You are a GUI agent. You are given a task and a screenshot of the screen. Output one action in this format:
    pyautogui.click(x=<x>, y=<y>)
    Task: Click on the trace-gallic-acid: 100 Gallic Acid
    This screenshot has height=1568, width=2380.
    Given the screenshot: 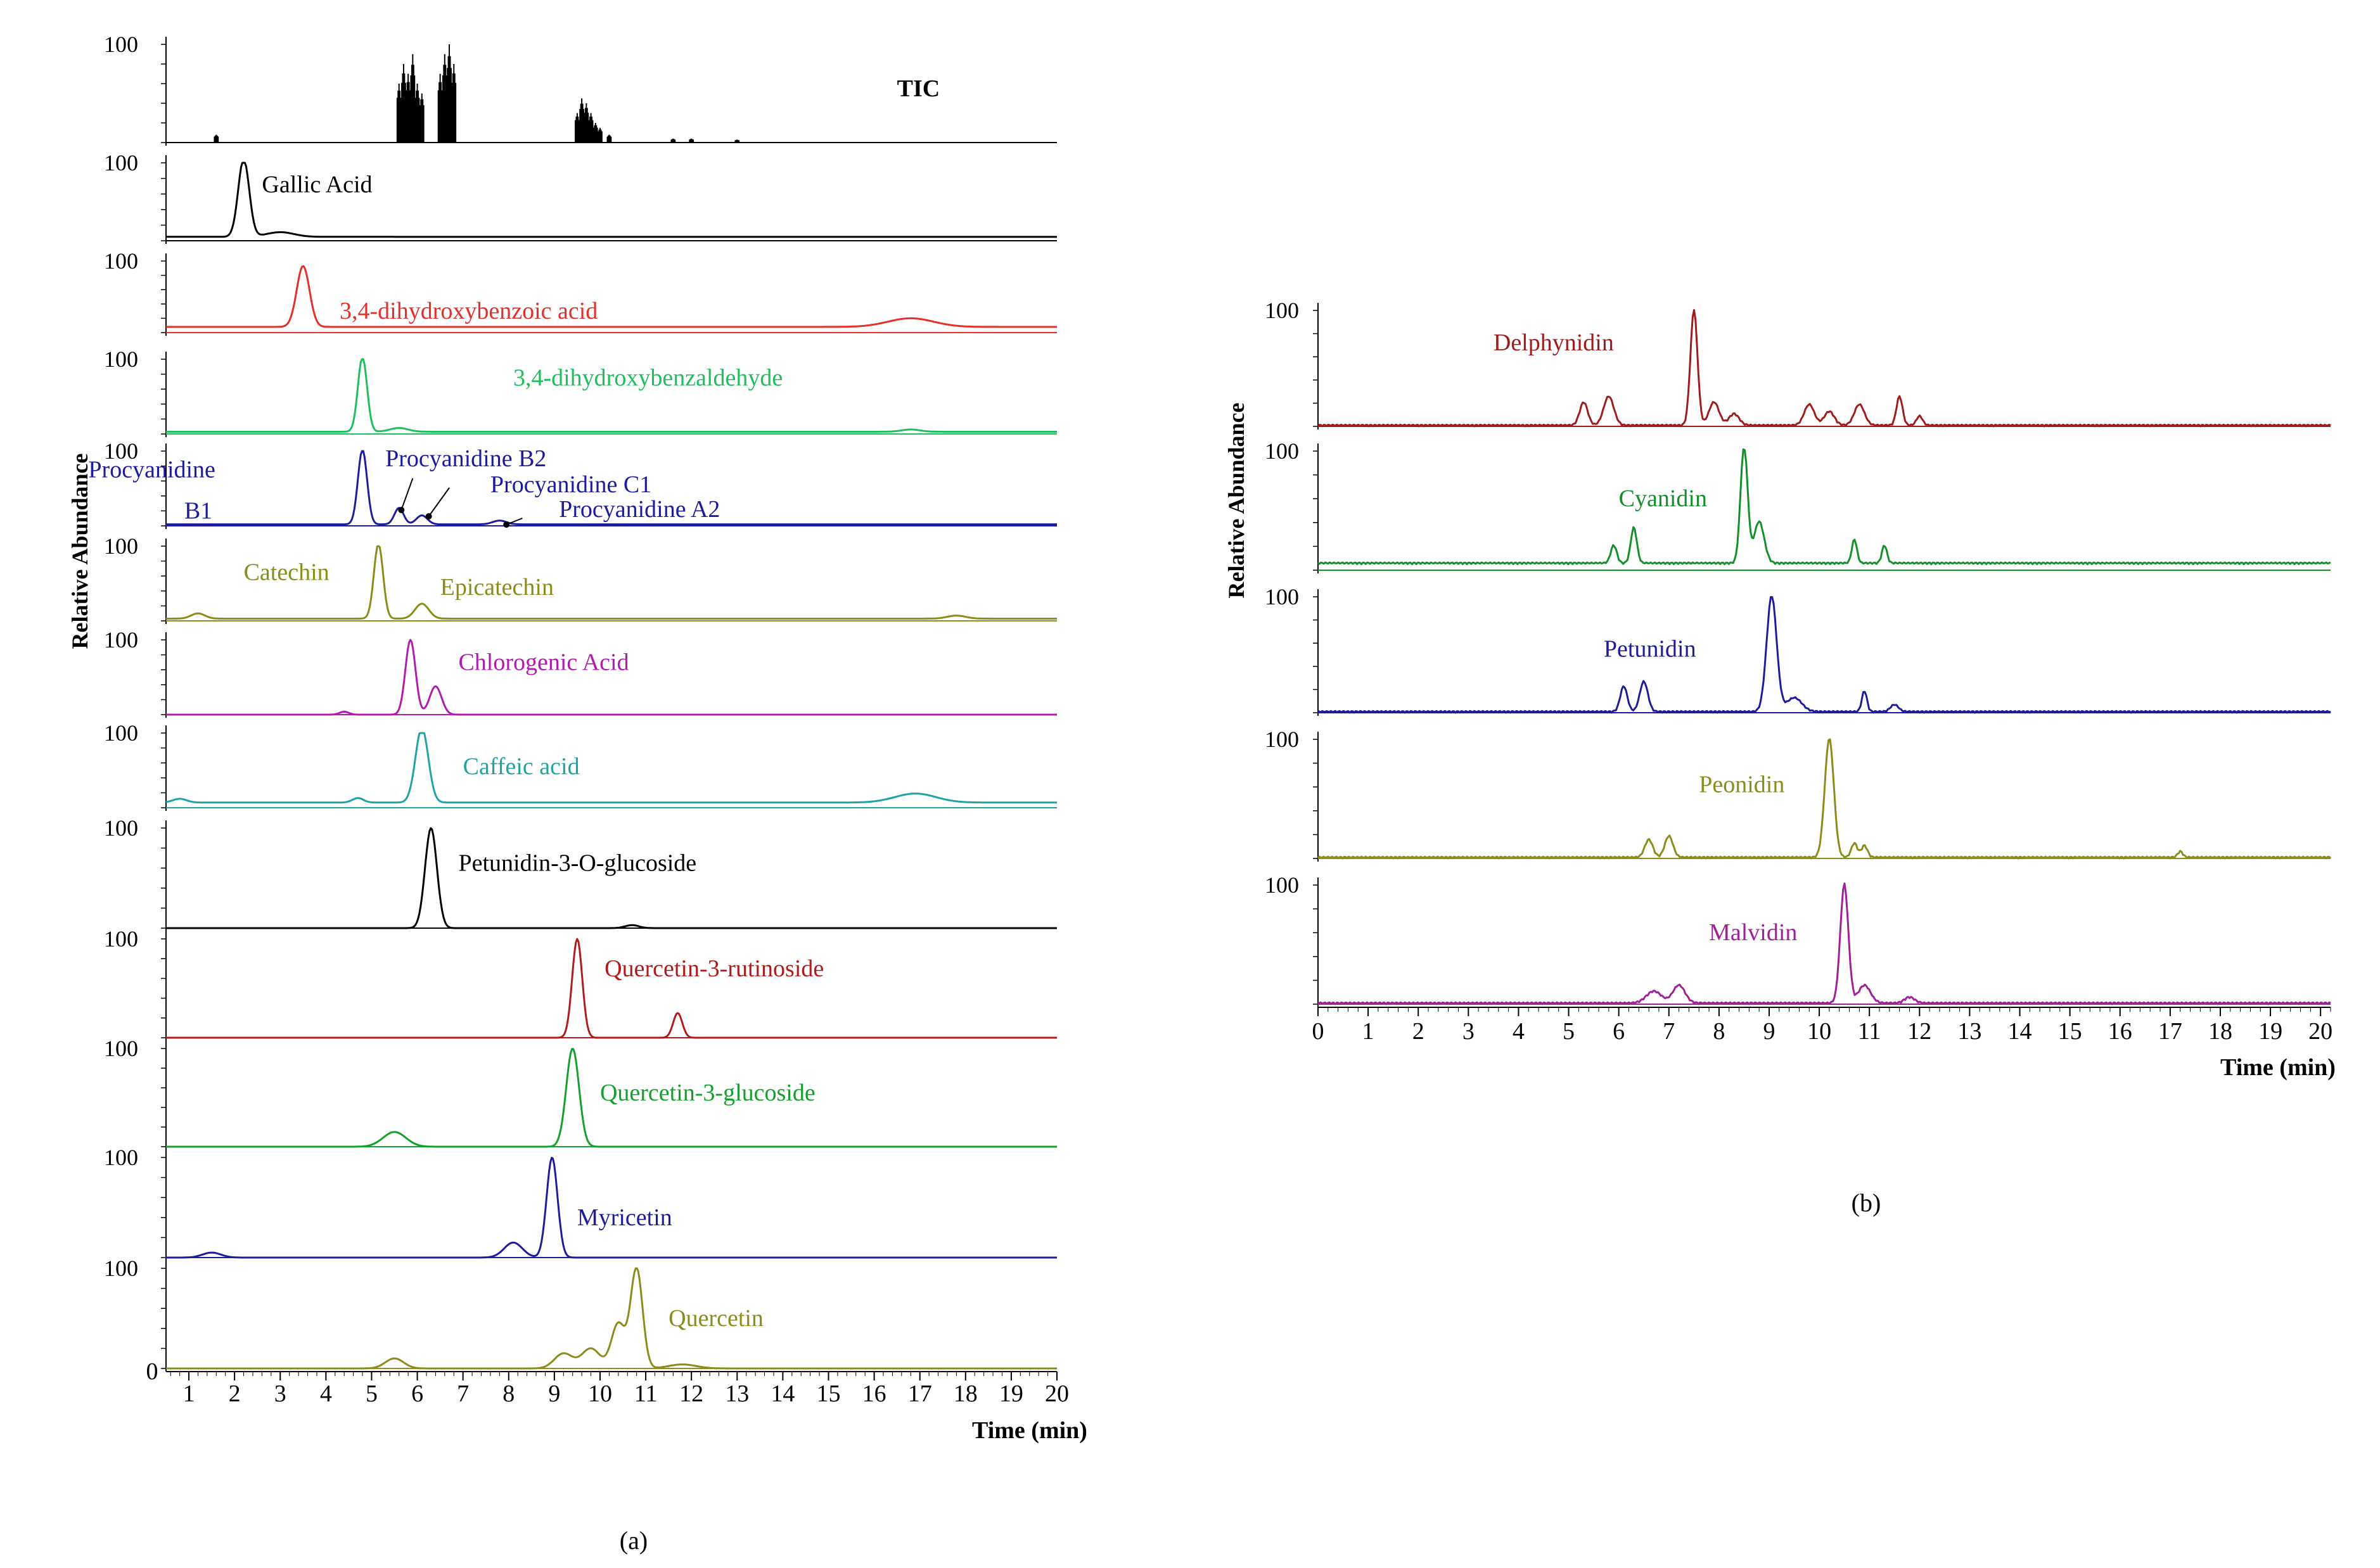 What is the action you would take?
    pyautogui.click(x=580, y=197)
    